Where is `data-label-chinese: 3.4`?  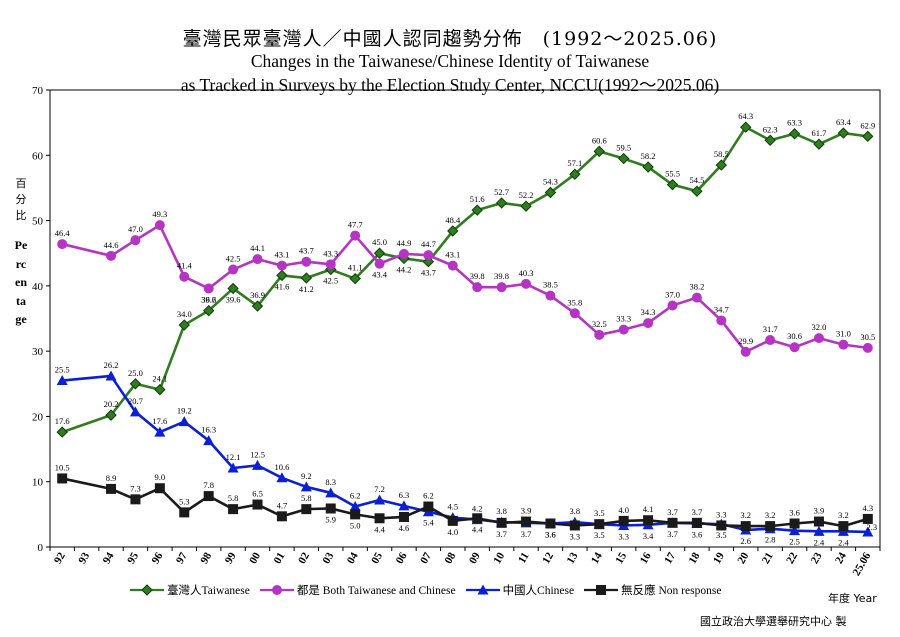 data-label-chinese: 3.4 is located at coordinates (648, 536).